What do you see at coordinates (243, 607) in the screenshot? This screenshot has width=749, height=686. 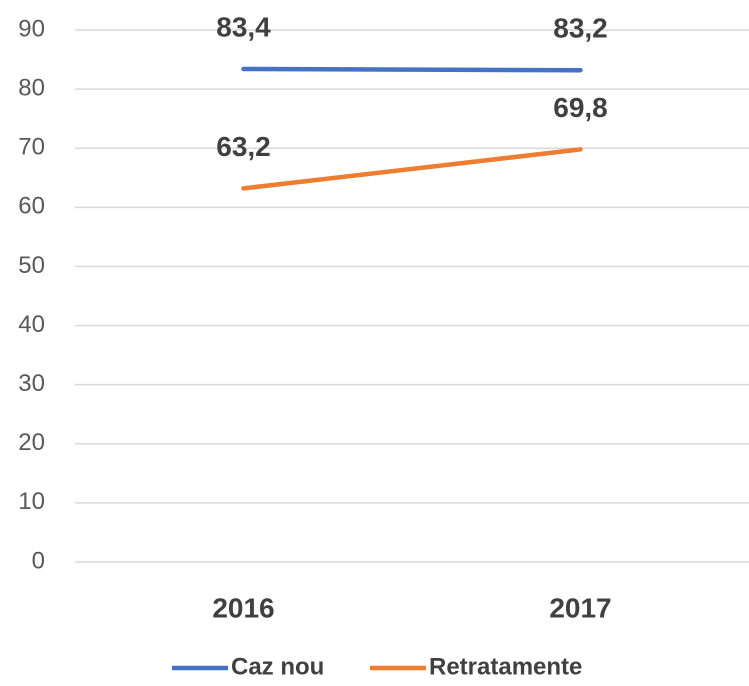 I see `x-tick-label: 2016` at bounding box center [243, 607].